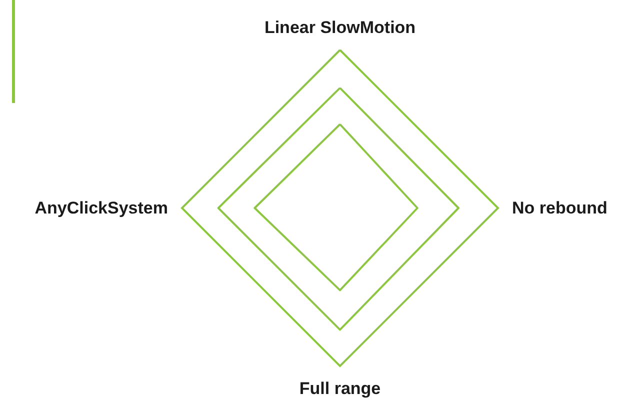 This screenshot has width=626, height=420. Describe the element at coordinates (101, 208) in the screenshot. I see `spoke-label: AnyClickSystem` at that location.